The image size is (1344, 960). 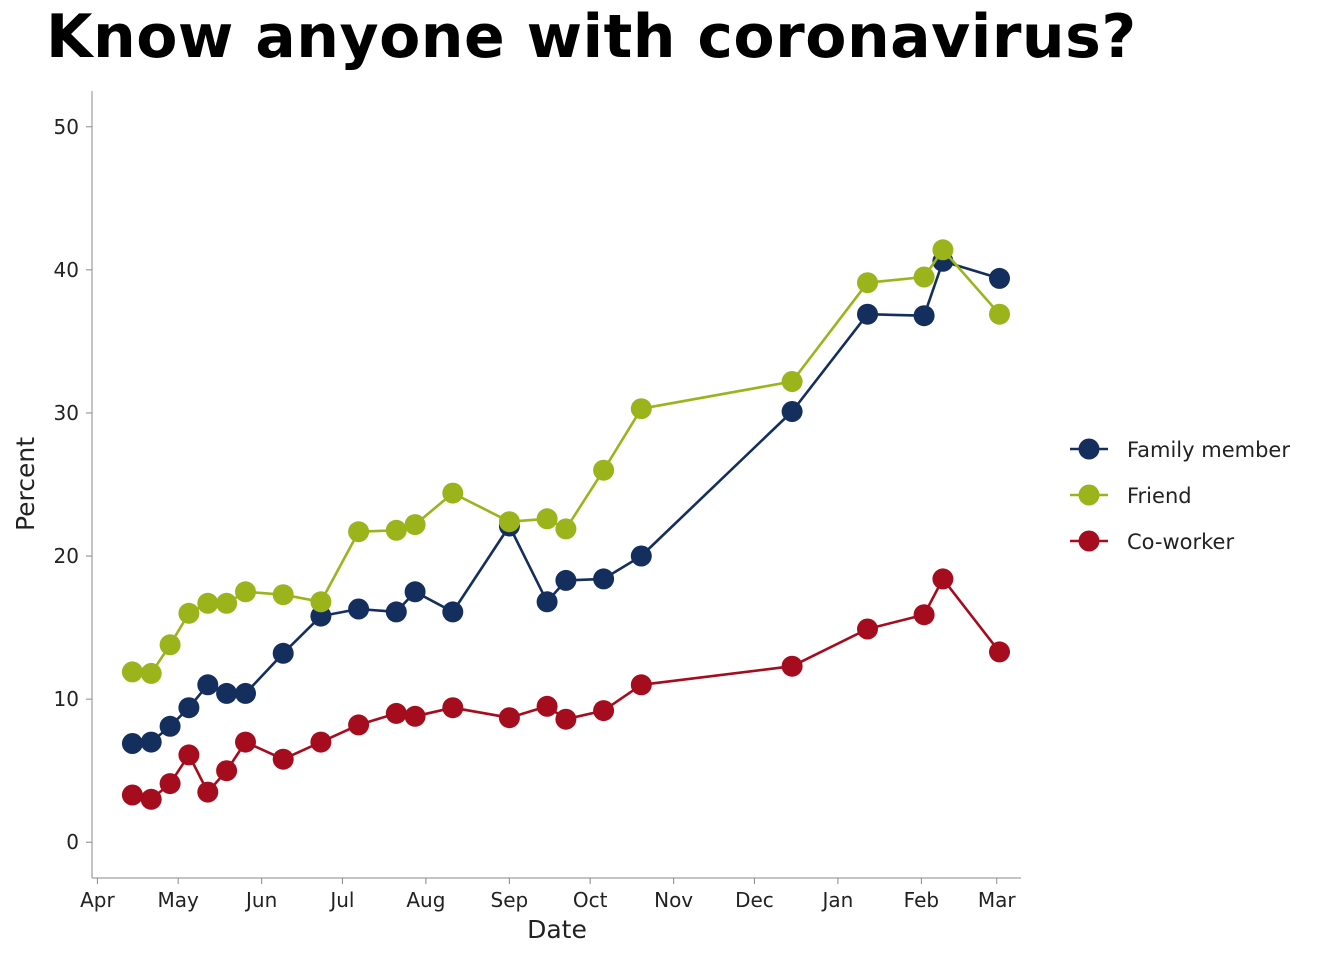 What do you see at coordinates (425, 900) in the screenshot?
I see `x-tick-label: Aug` at bounding box center [425, 900].